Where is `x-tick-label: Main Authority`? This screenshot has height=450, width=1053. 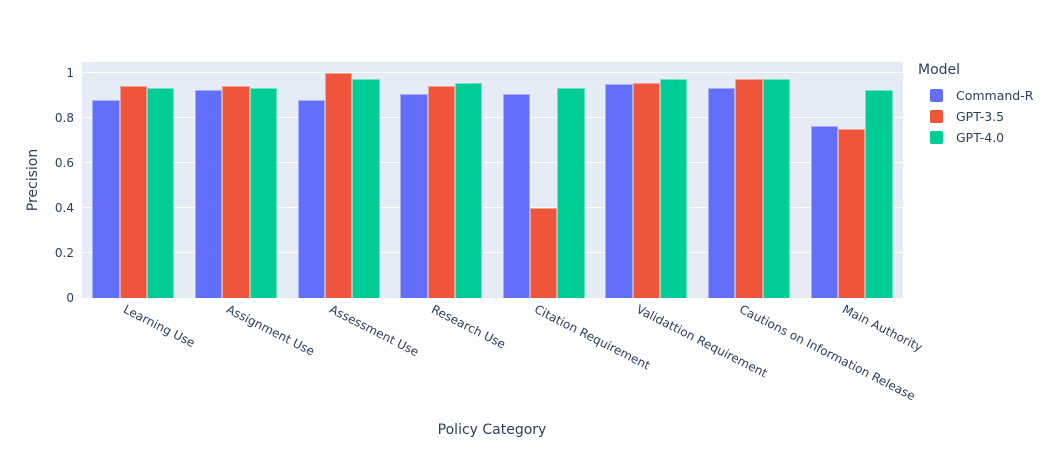
x-tick-label: Main Authority is located at coordinates (882, 328).